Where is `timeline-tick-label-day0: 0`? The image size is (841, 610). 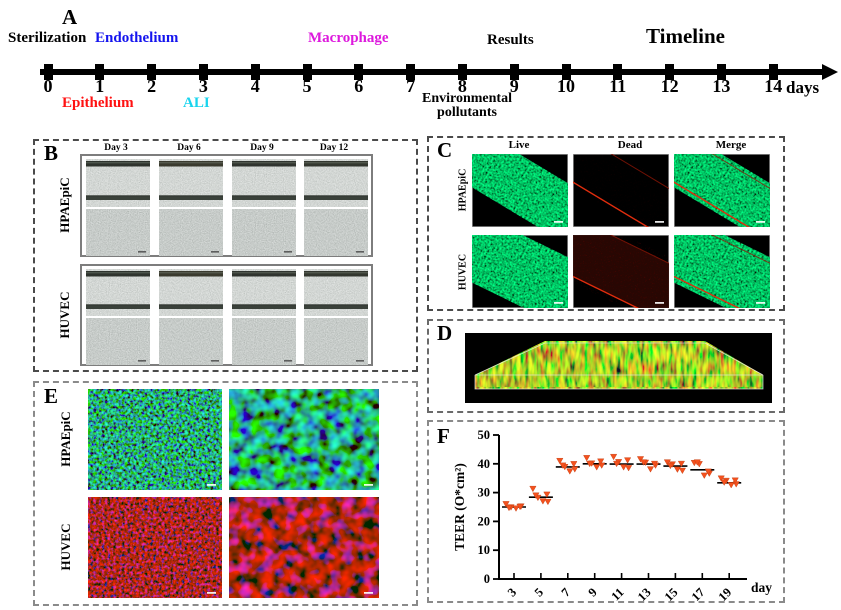
timeline-tick-label-day0: 0 is located at coordinates (48, 86).